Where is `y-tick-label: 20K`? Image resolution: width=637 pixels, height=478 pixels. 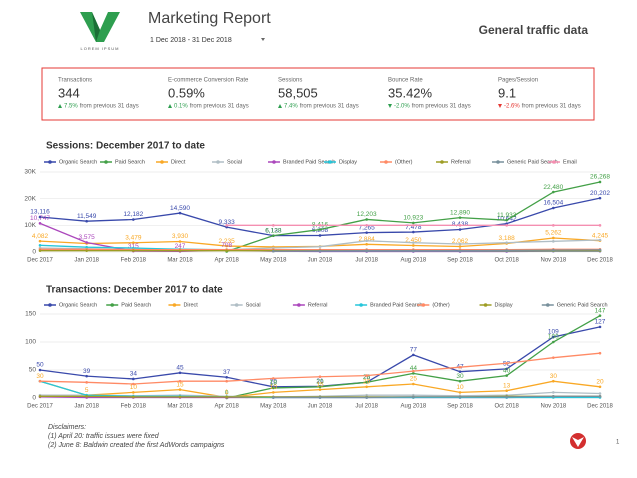 y-tick-label: 20K is located at coordinates (30, 198).